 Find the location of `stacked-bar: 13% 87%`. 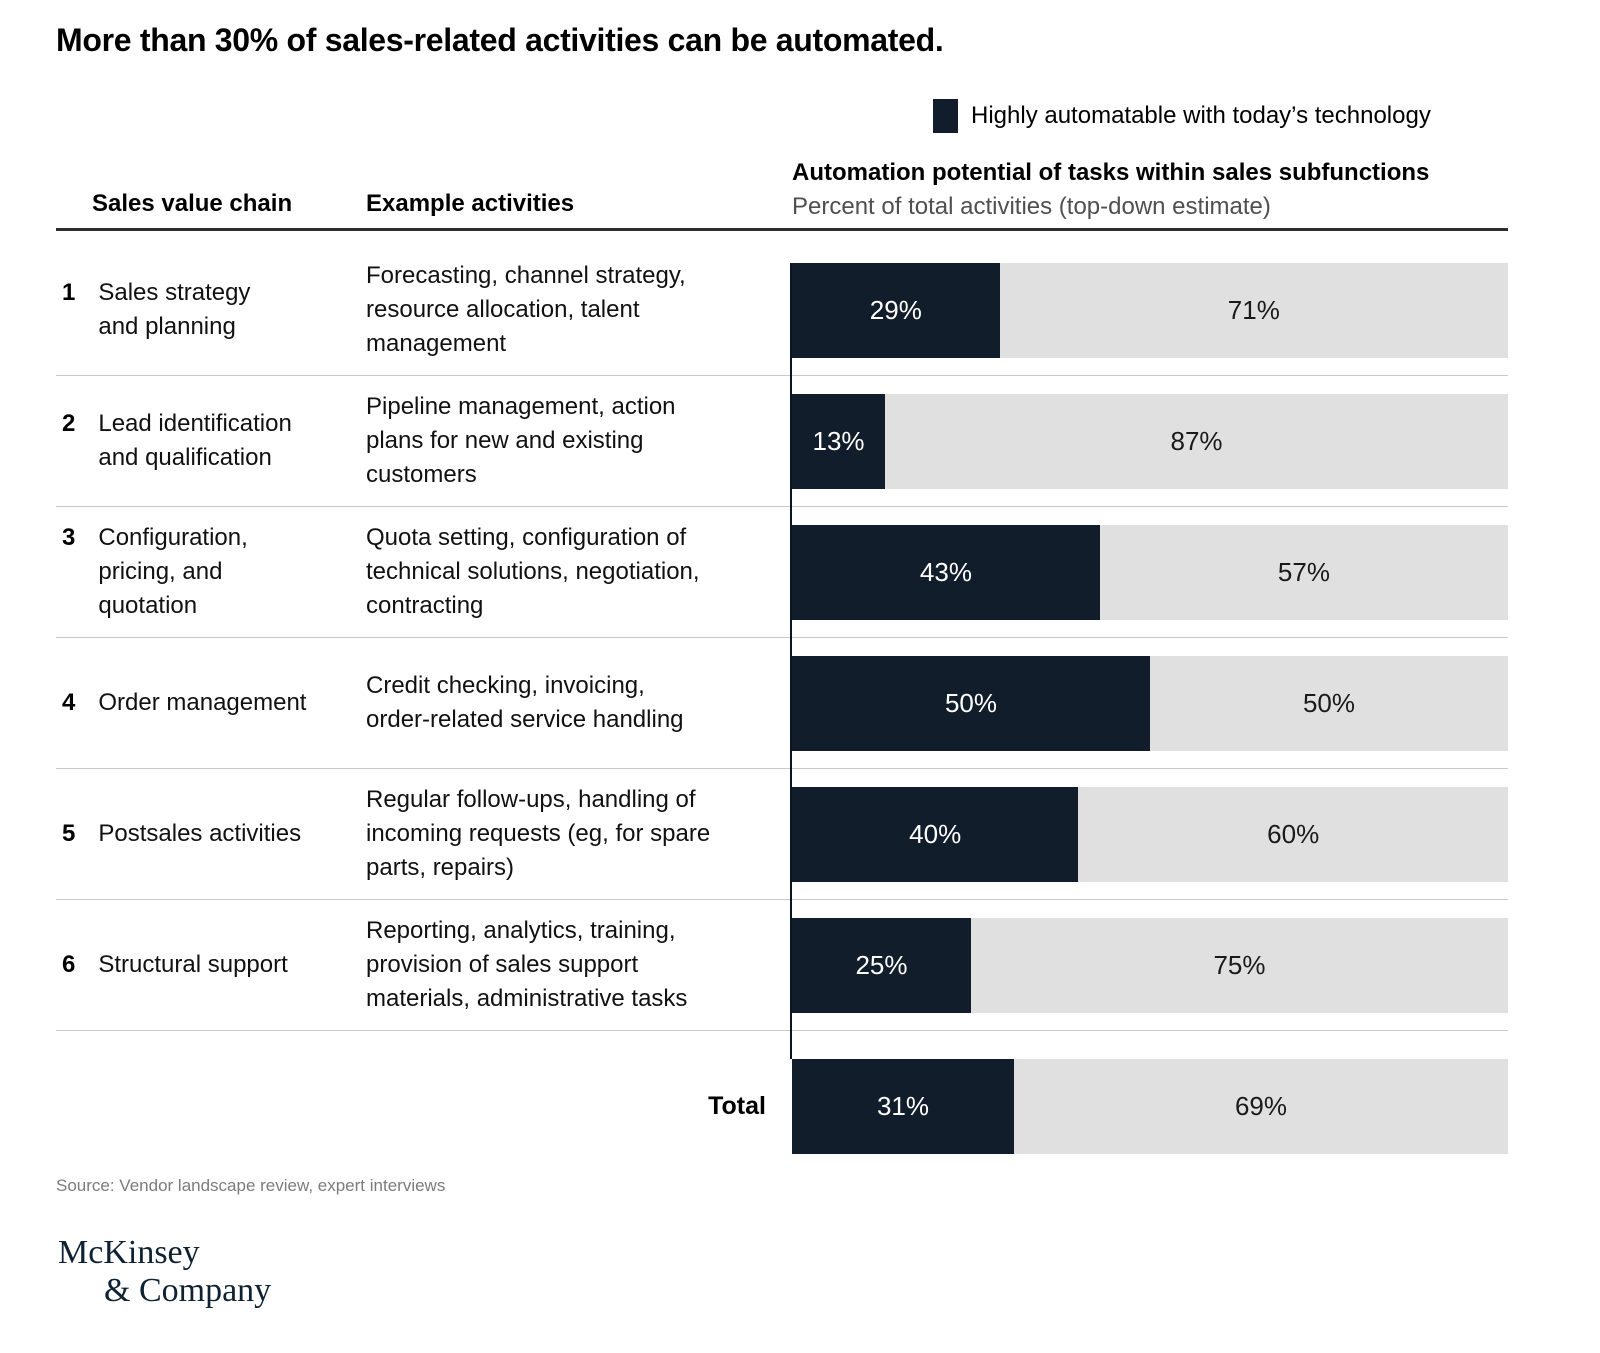

stacked-bar: 13% 87% is located at coordinates (1150, 441).